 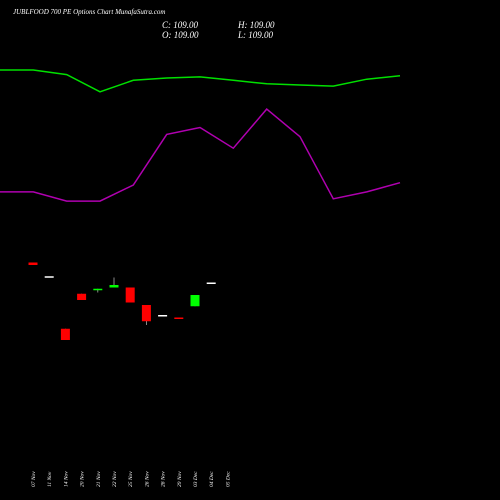 I want to click on x-tick-label: 28 Nov, so click(x=164, y=479).